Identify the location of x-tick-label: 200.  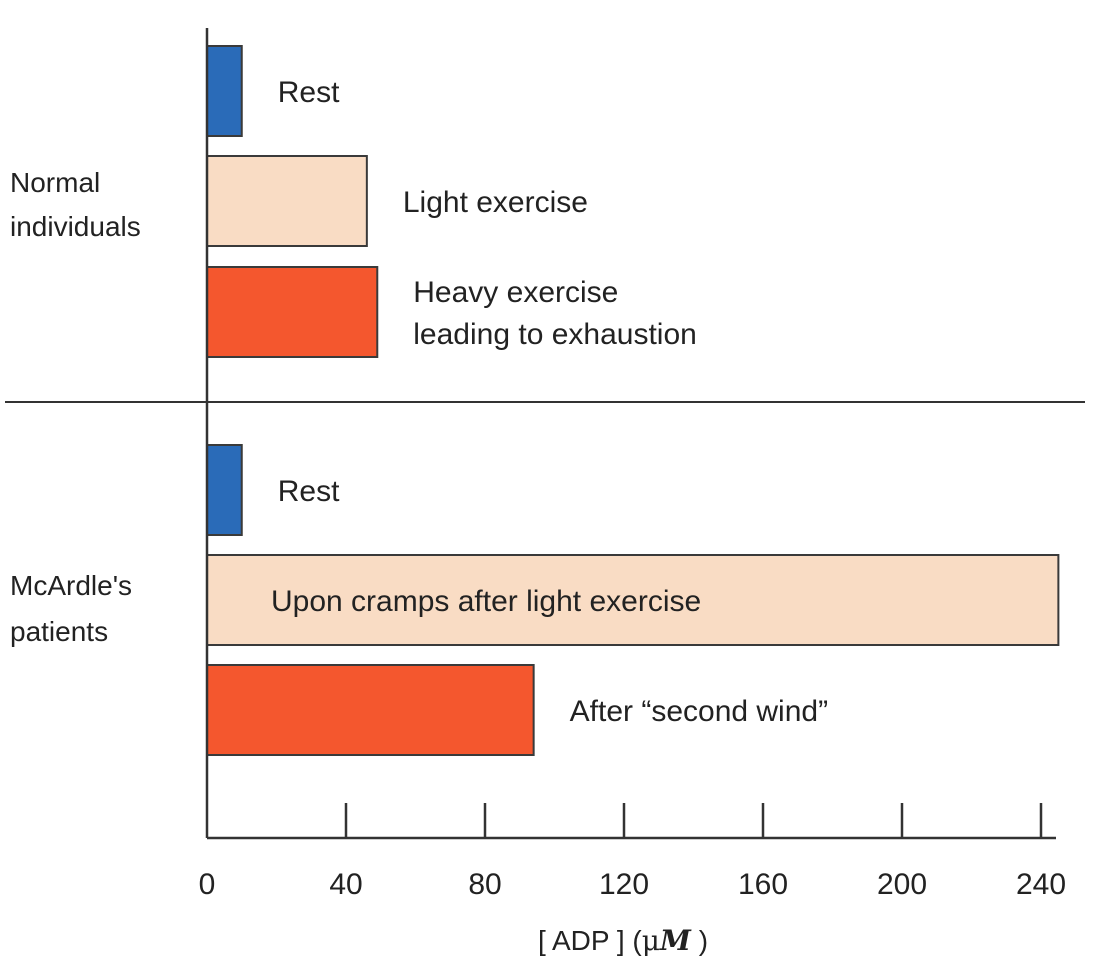
(902, 884).